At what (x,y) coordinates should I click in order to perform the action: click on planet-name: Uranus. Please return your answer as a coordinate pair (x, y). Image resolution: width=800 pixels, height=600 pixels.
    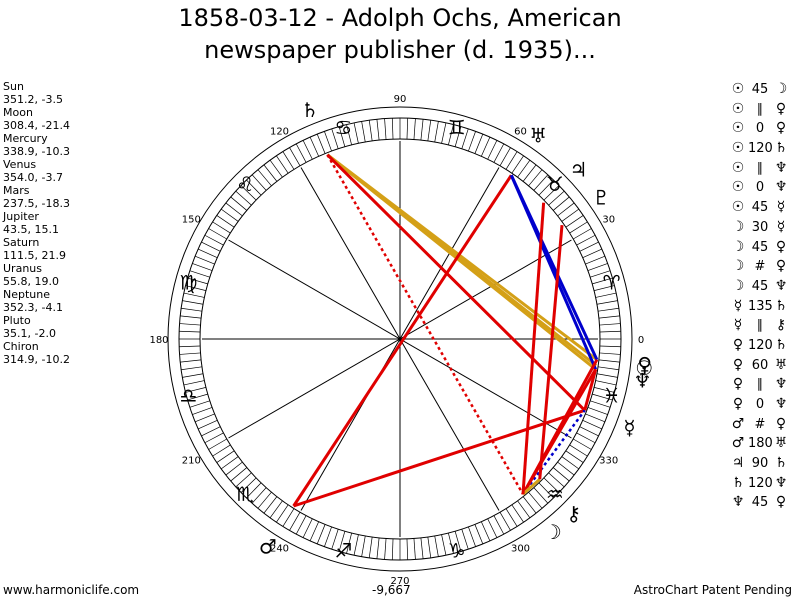
    Looking at the image, I should click on (22, 268).